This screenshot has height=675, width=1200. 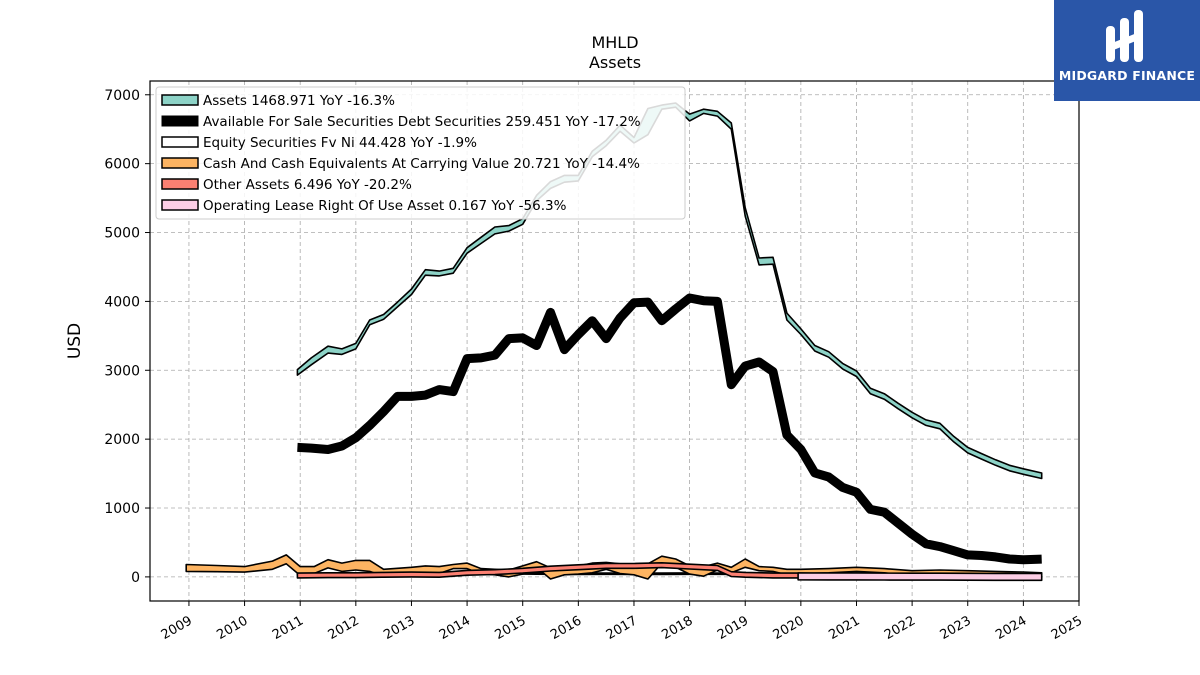 I want to click on x-tick-label: 2009, so click(x=177, y=628).